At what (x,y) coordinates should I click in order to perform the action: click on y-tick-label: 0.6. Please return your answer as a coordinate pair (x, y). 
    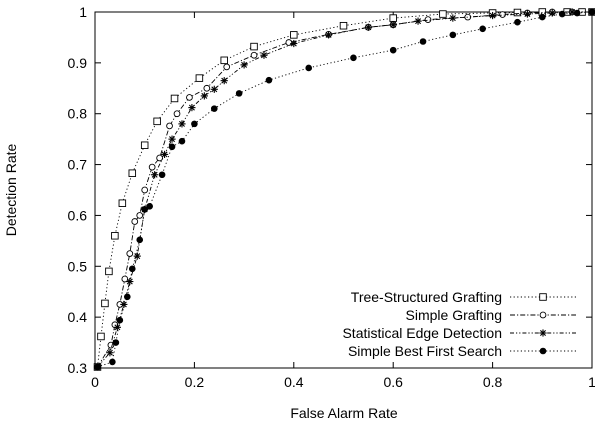
    Looking at the image, I should click on (78, 215).